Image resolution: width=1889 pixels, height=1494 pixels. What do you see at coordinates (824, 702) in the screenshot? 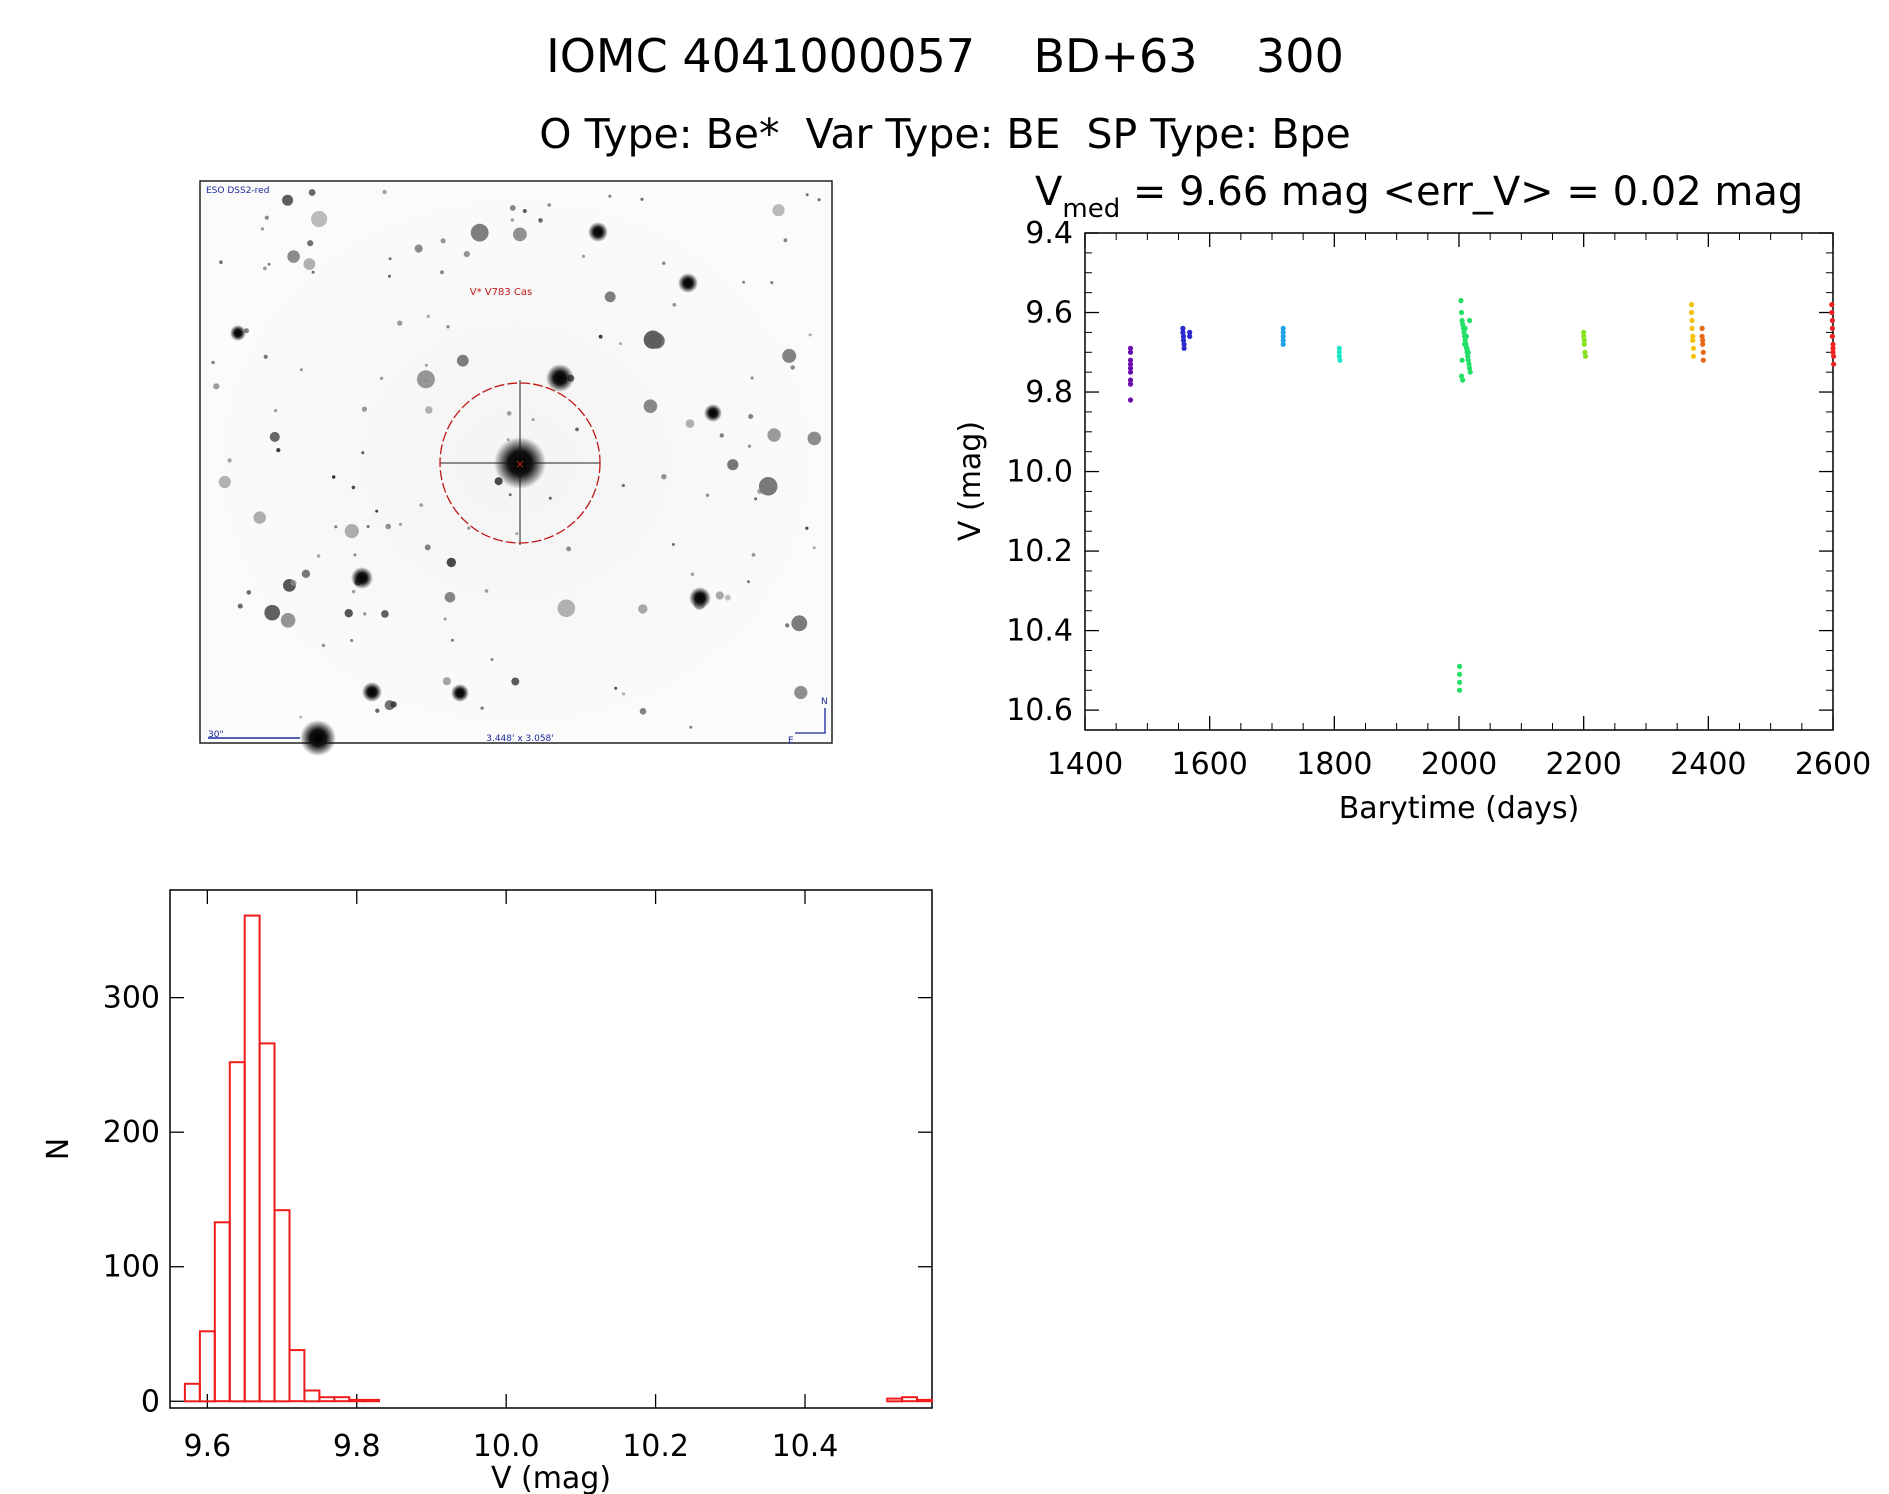
I see `compass-north-label: N` at bounding box center [824, 702].